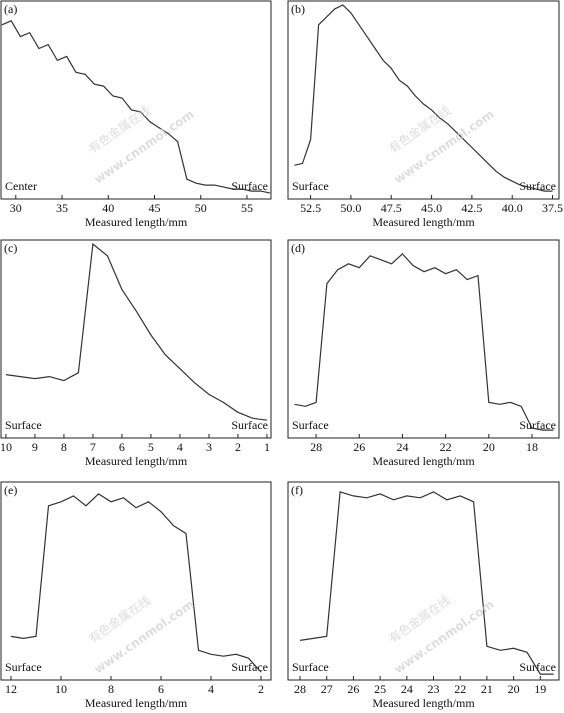  Describe the element at coordinates (247, 208) in the screenshot. I see `x-tick-label: 55` at that location.